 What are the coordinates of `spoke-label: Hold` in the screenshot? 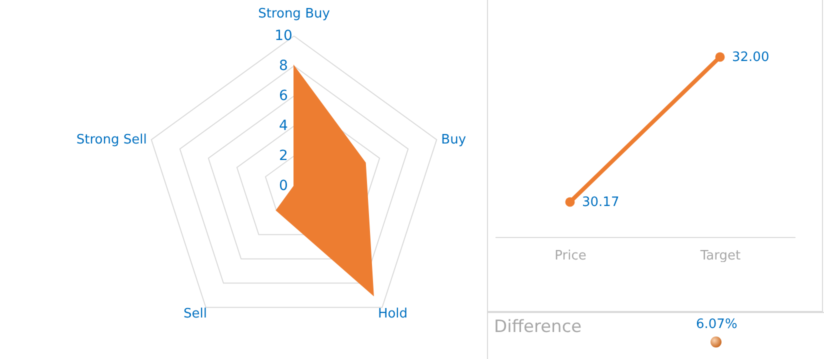 It's located at (393, 314).